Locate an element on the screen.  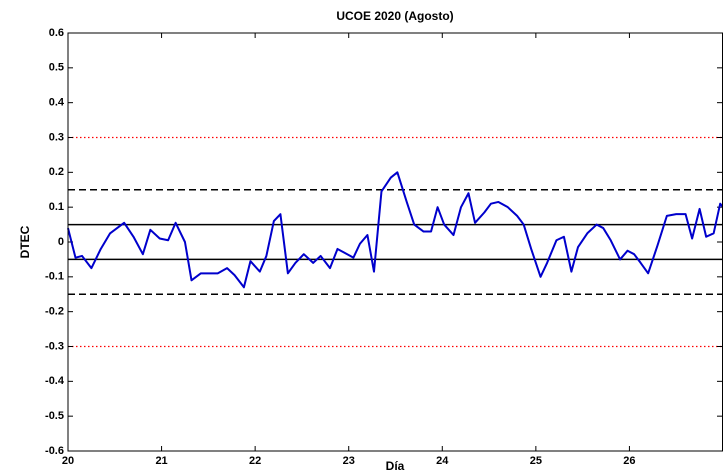
x-tick-label: 23 is located at coordinates (349, 461).